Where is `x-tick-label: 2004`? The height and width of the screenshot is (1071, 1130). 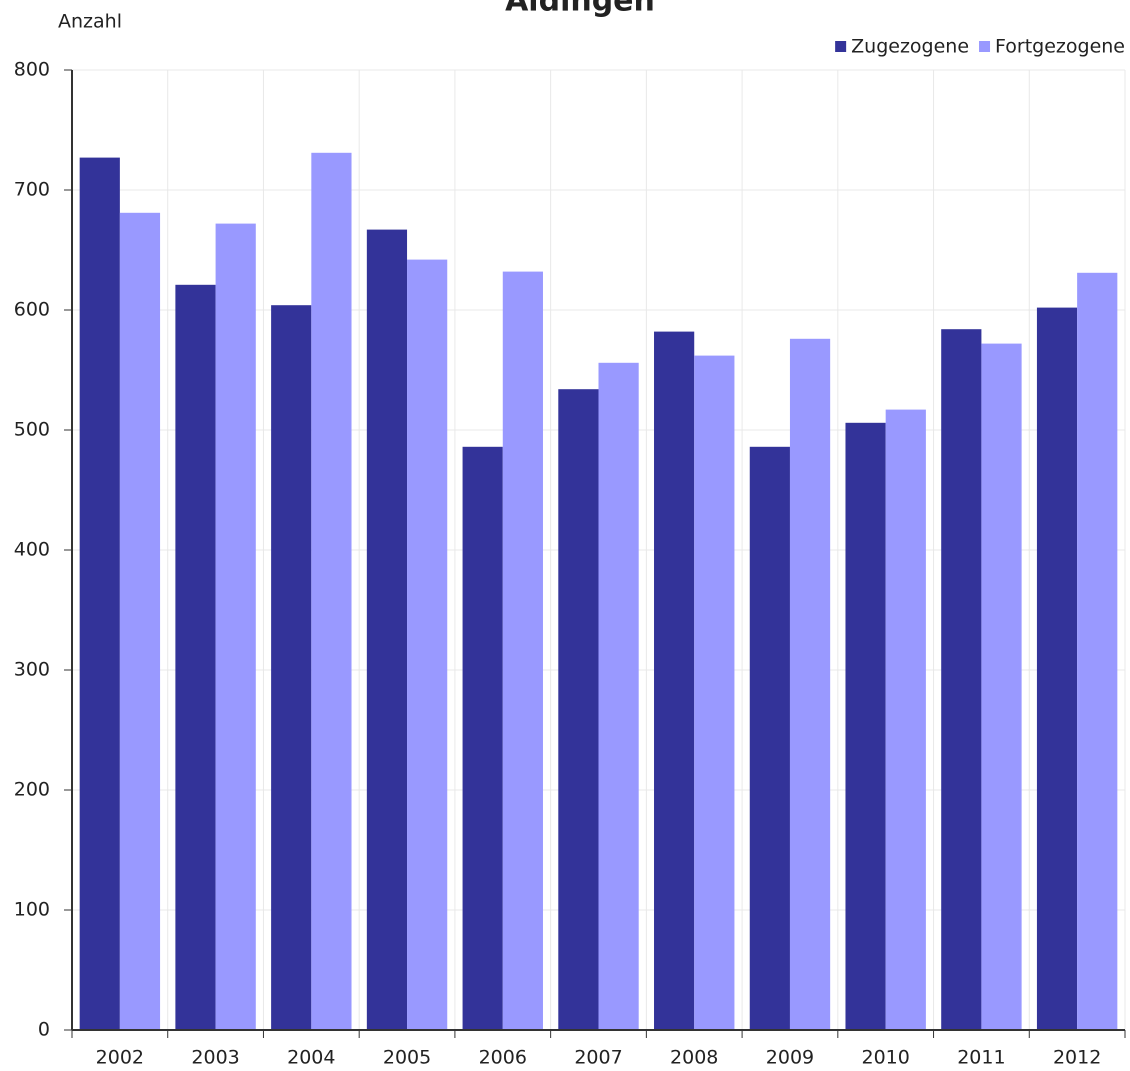 x-tick-label: 2004 is located at coordinates (311, 1058).